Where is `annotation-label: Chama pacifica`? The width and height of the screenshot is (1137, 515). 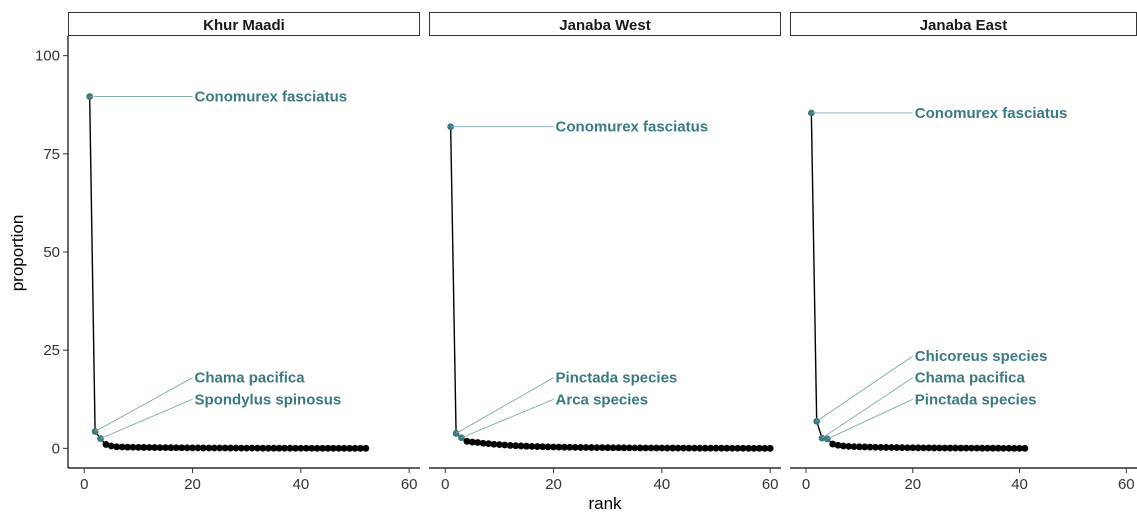
annotation-label: Chama pacifica is located at coordinates (250, 378).